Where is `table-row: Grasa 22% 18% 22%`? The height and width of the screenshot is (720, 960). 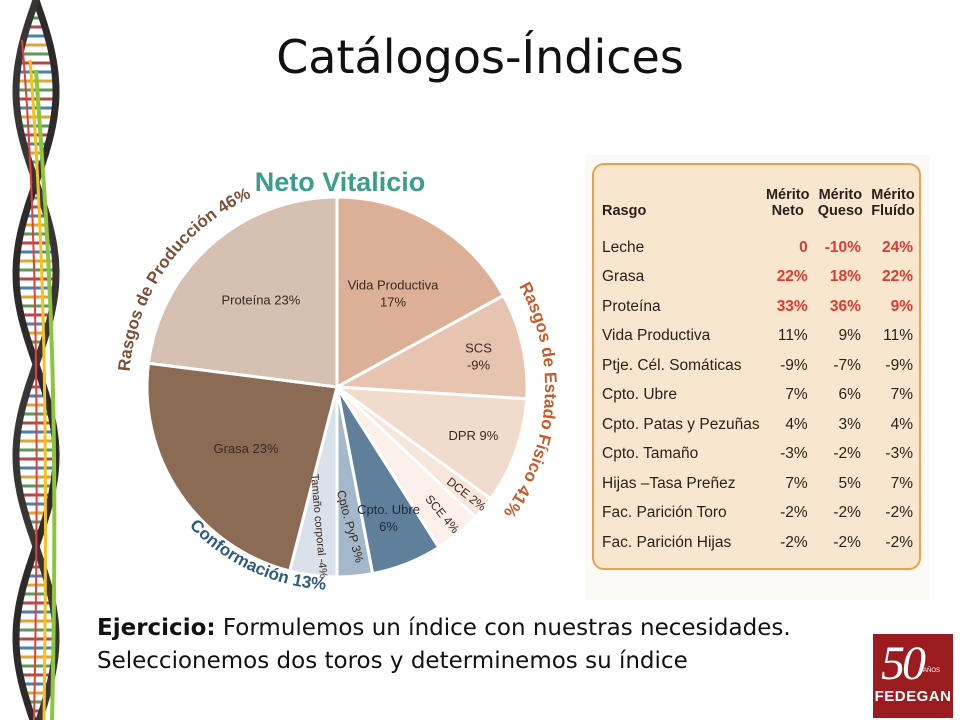 table-row: Grasa 22% 18% 22% is located at coordinates (759, 278).